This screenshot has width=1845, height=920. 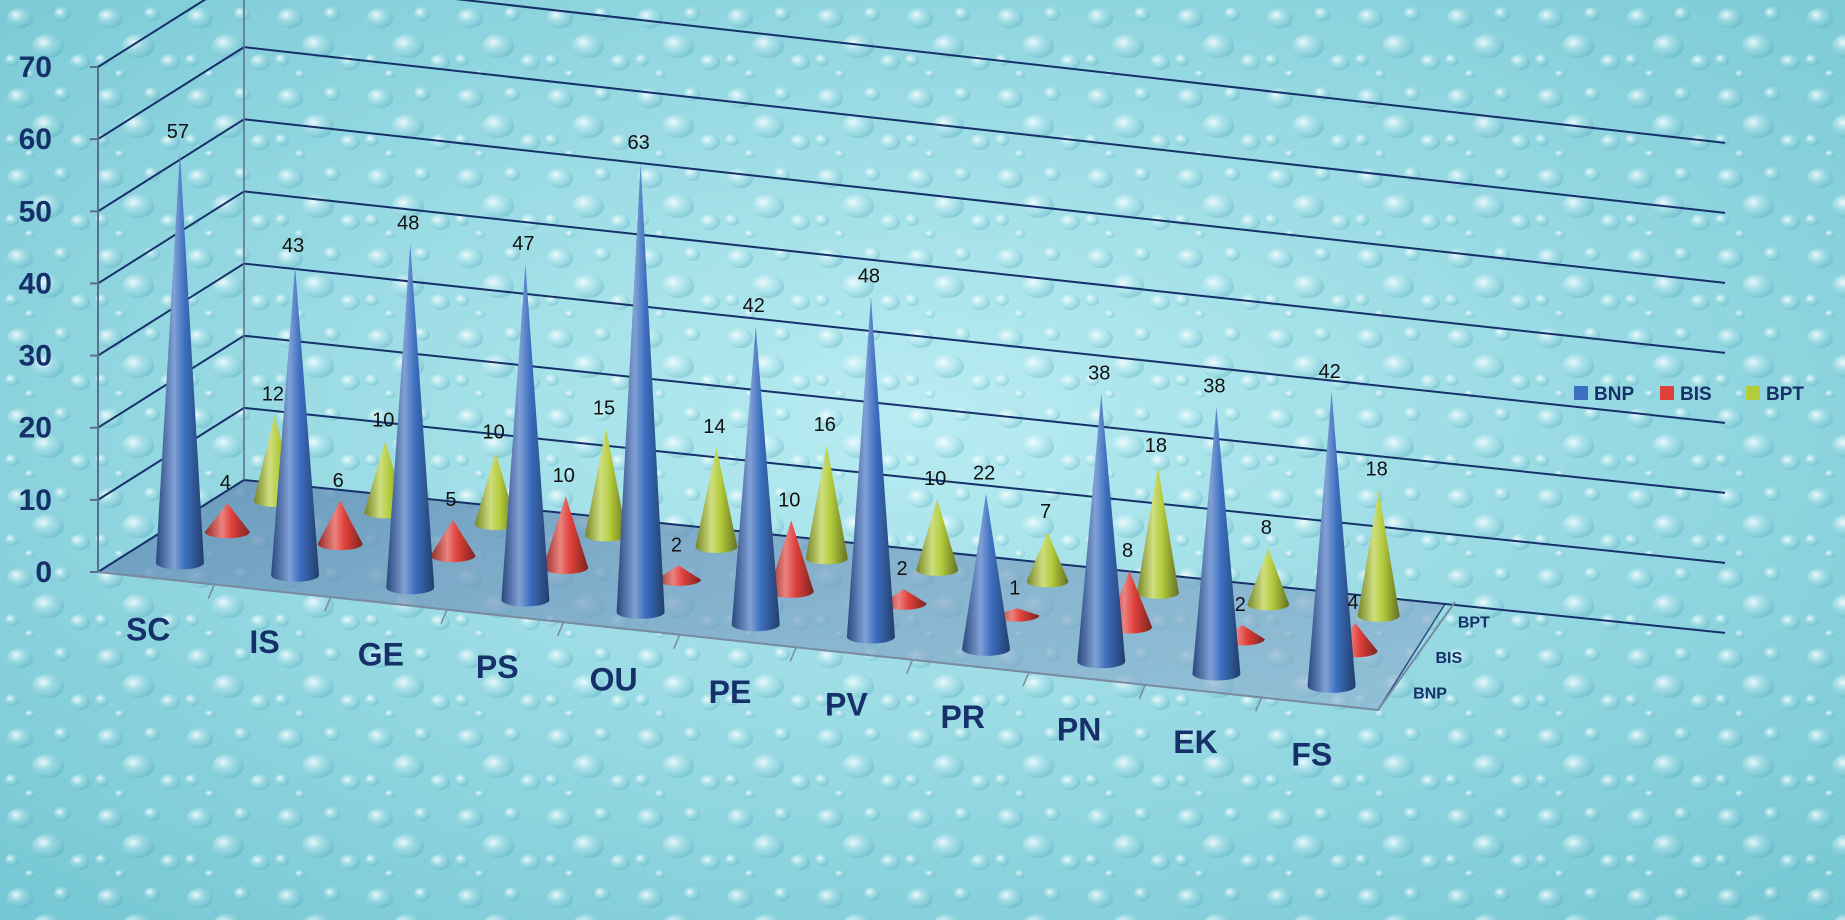 I want to click on data-label: 14, so click(x=714, y=427).